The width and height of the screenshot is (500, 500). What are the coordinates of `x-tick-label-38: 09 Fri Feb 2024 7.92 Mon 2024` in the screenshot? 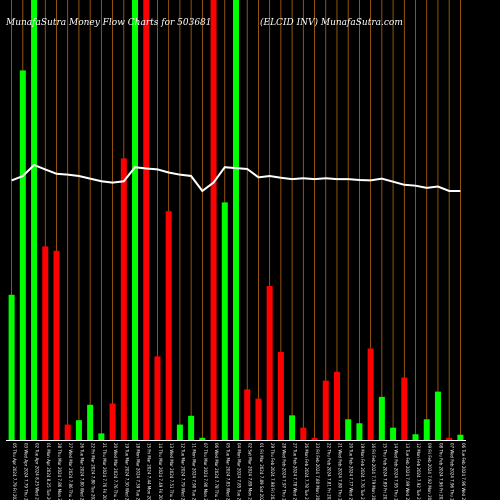 It's located at (429, 471).